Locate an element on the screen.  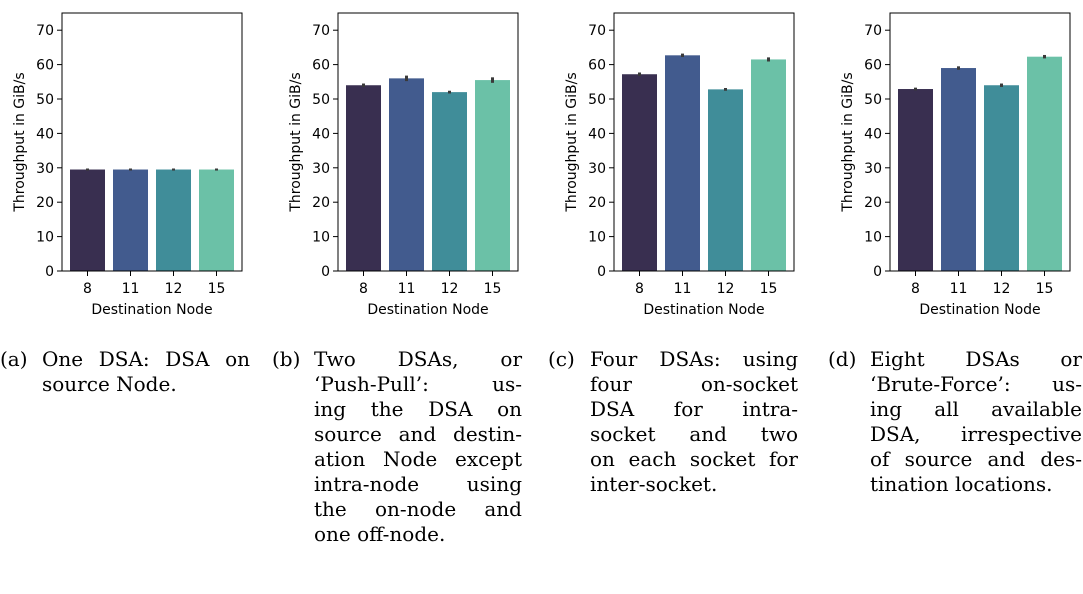
caption-line: ing the DSA on is located at coordinates (418, 409).